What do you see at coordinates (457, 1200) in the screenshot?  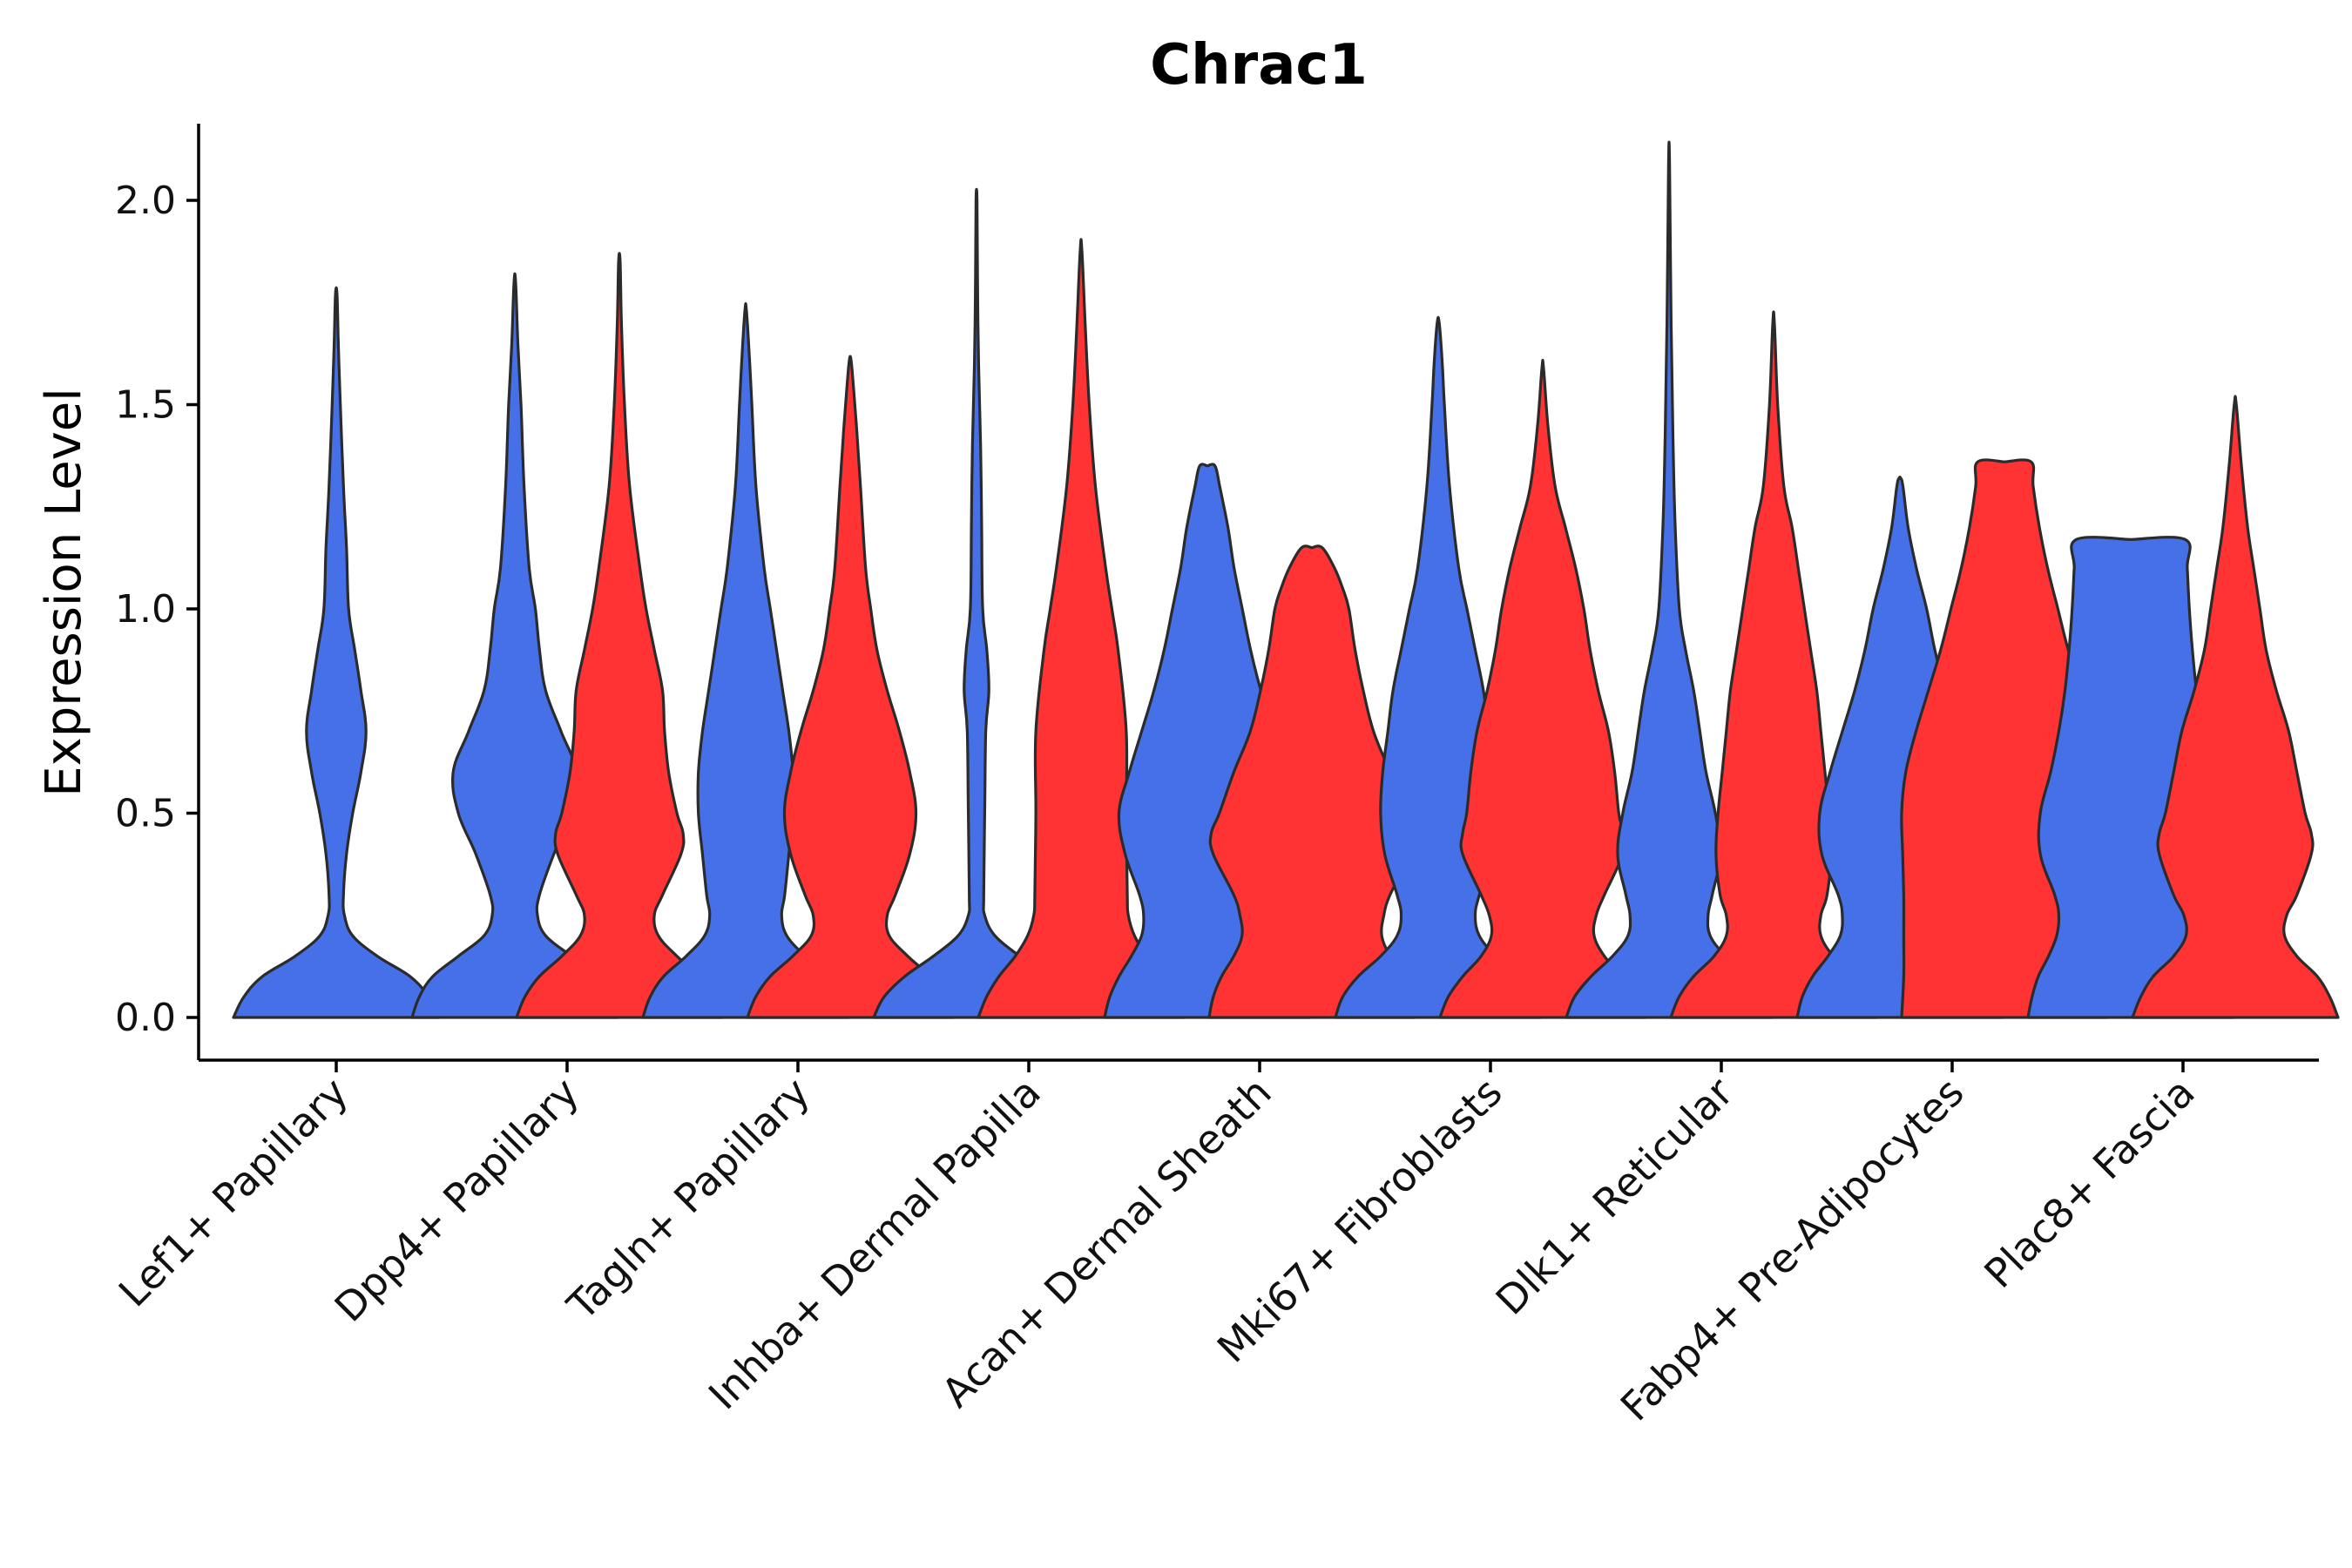 I see `x-tick-label: Dpp4+ Papillary` at bounding box center [457, 1200].